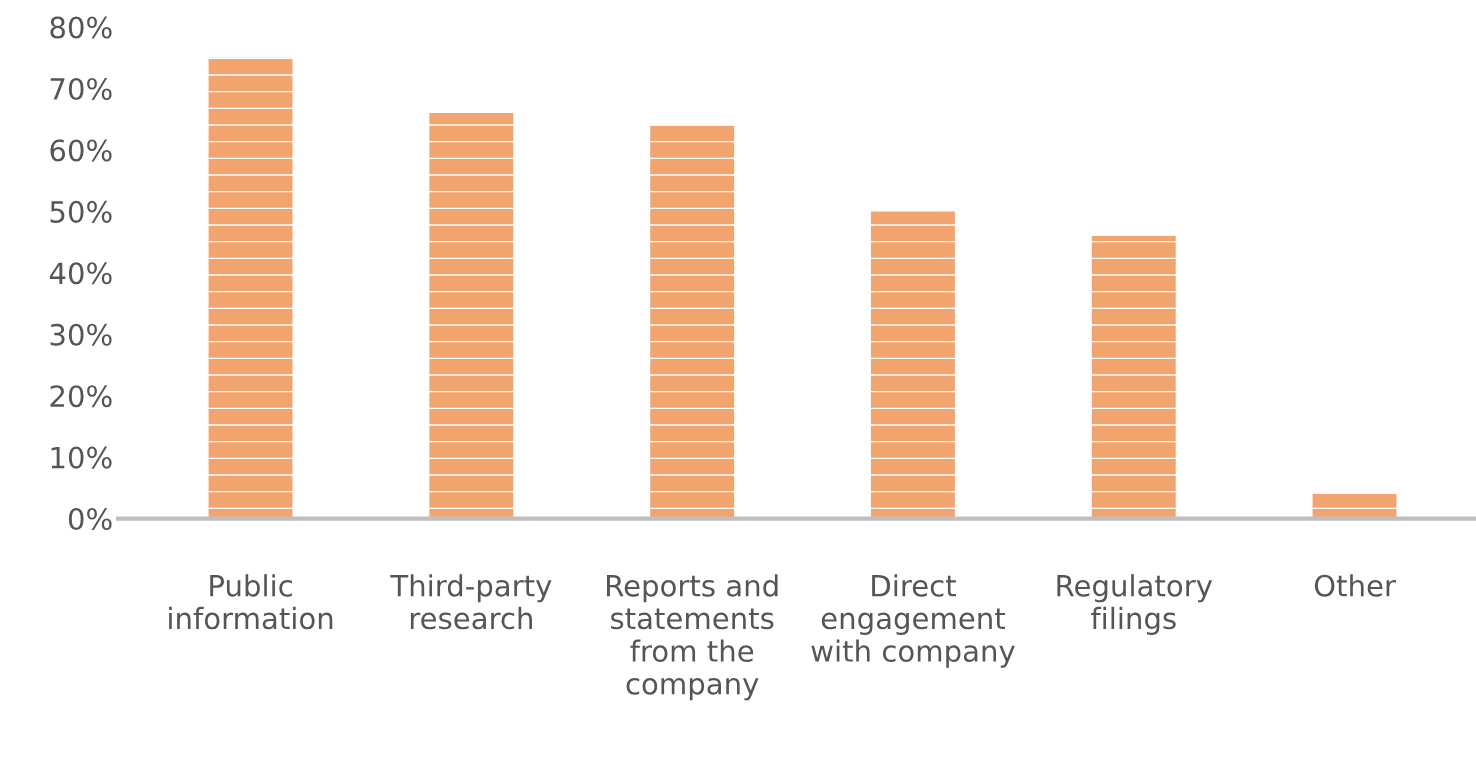  I want to click on x-tick-label: Public information, so click(251, 602).